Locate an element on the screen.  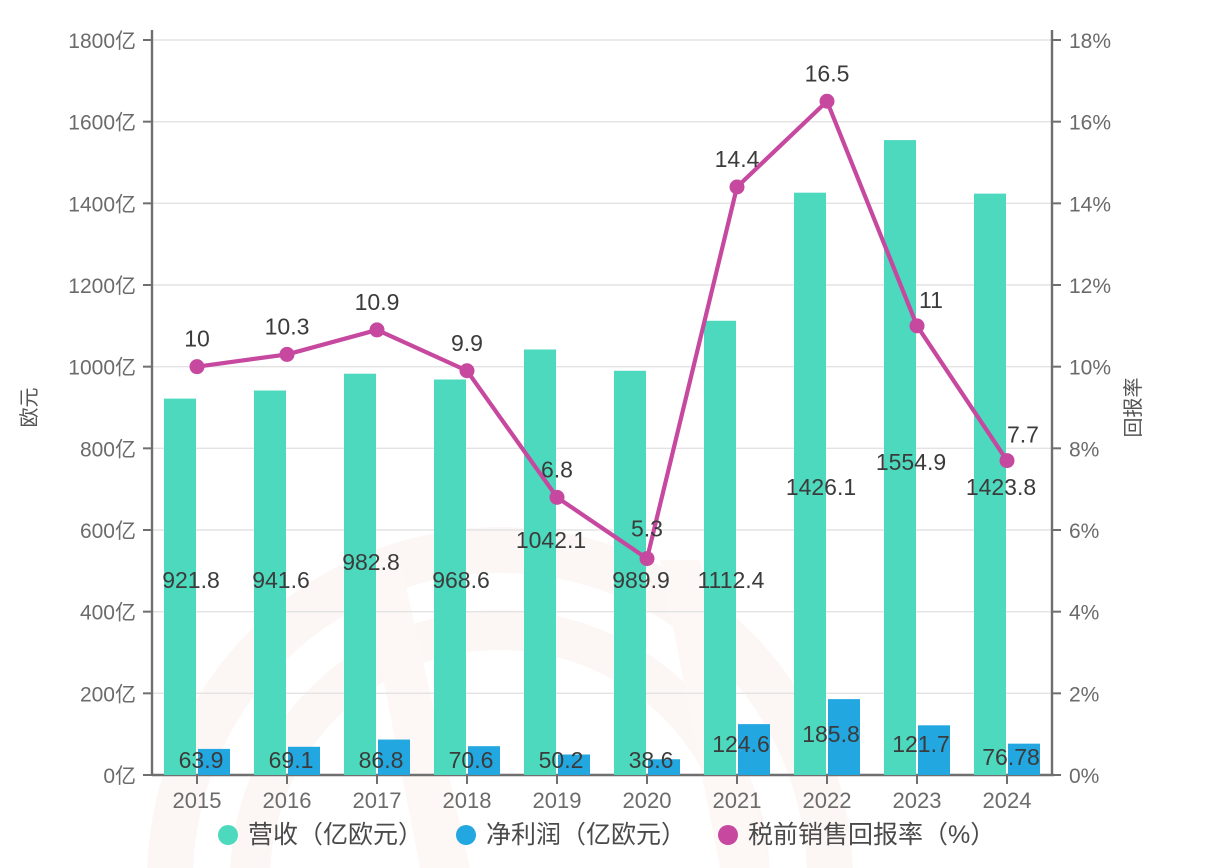
y-axis-left-tick-label: 800亿 is located at coordinates (108, 449).